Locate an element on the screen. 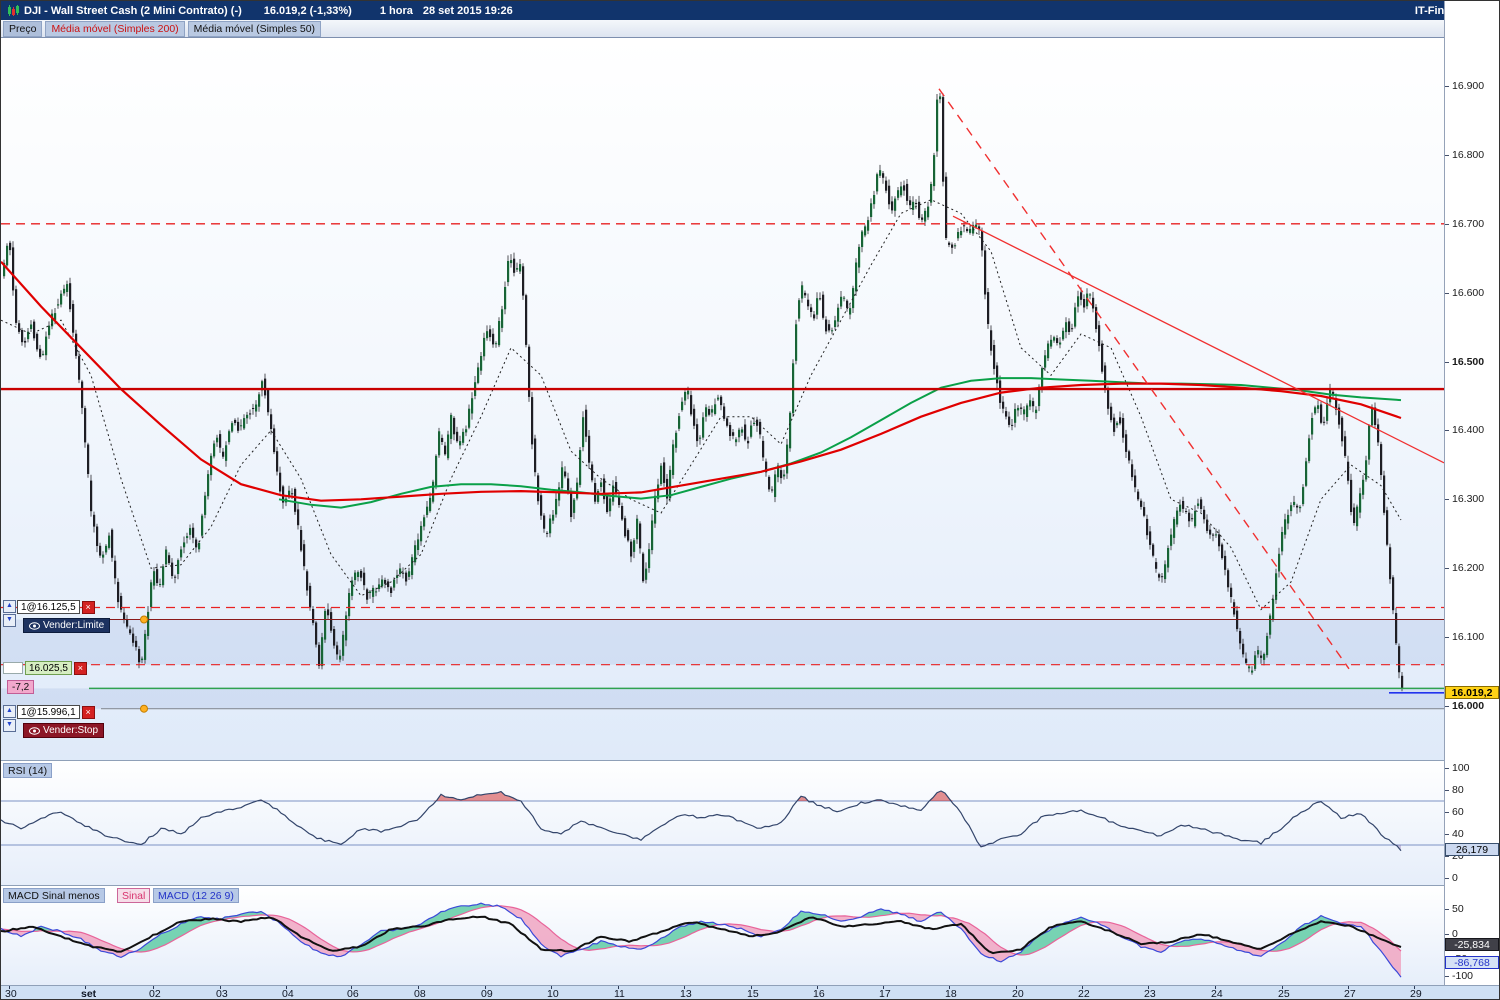 The image size is (1500, 1000). order-stop-tag-row: Vender:Stop is located at coordinates (64, 730).